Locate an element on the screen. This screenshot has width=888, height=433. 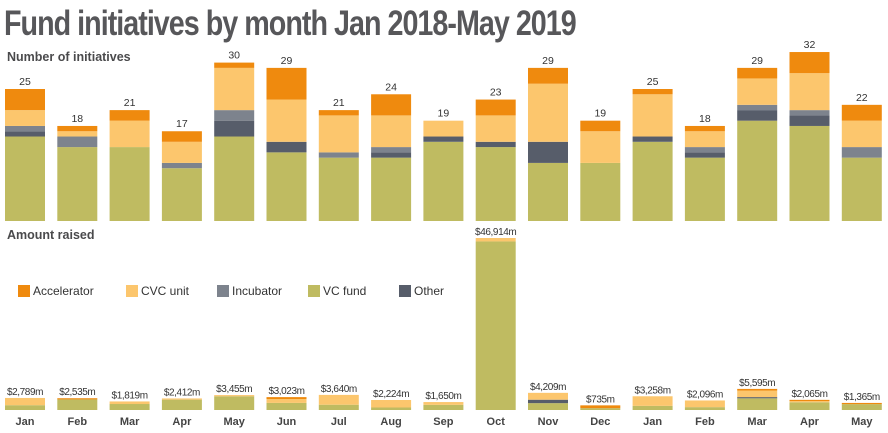
bar-total-label: 30 is located at coordinates (234, 56).